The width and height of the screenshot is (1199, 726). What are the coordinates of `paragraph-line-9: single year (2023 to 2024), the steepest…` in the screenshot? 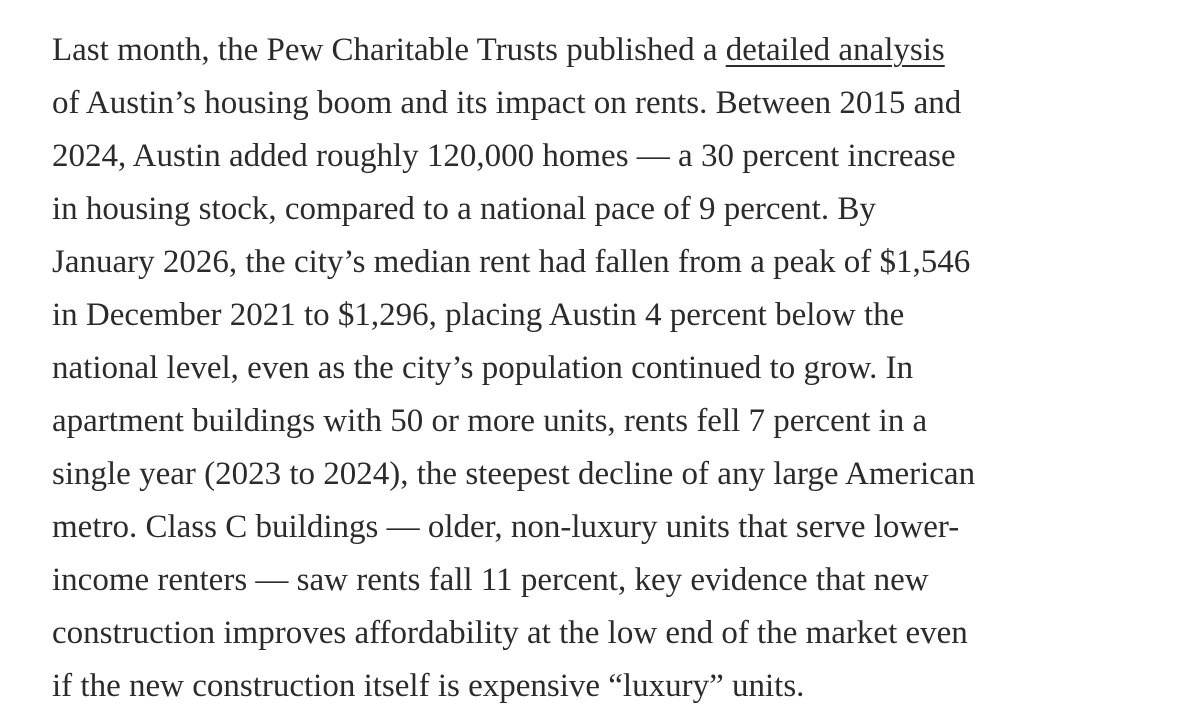 It's located at (514, 474).